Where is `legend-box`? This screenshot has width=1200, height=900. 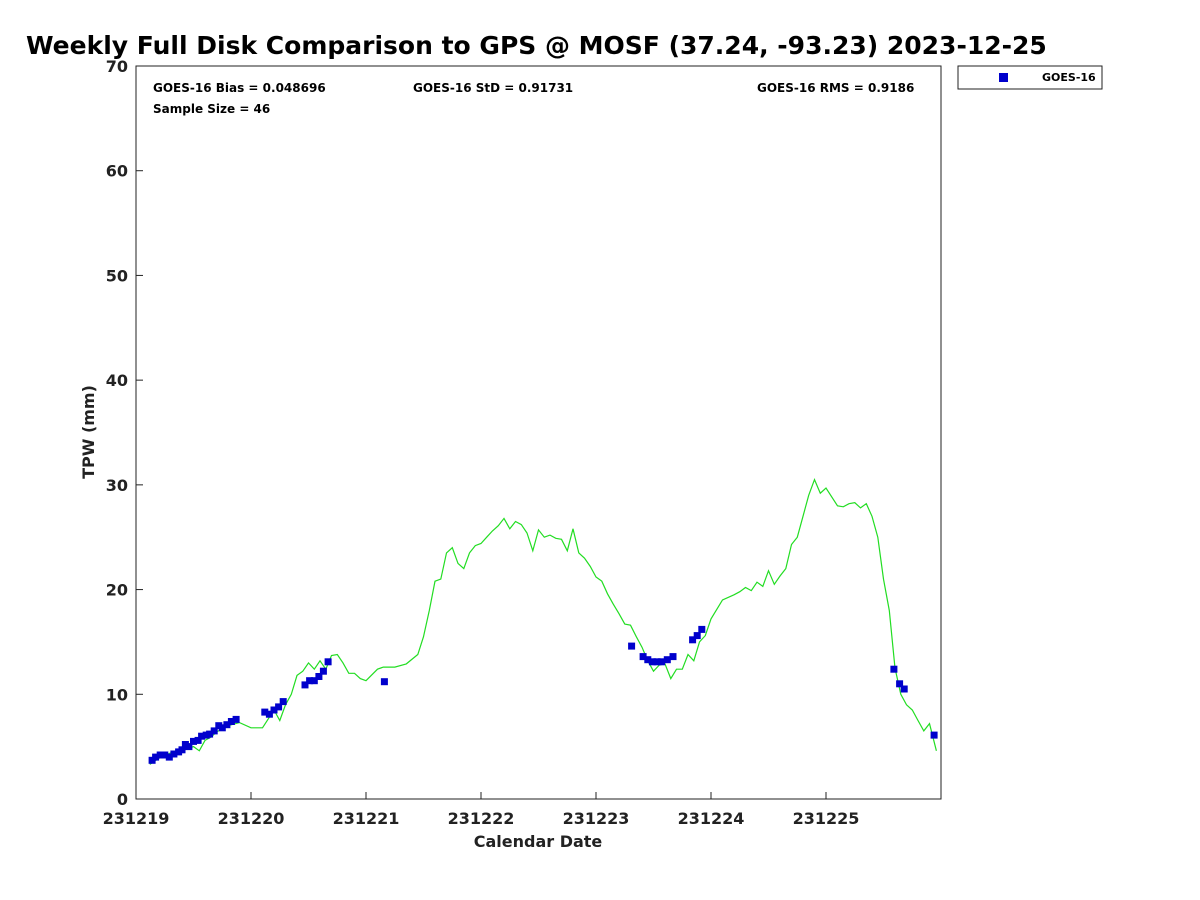 legend-box is located at coordinates (1030, 77).